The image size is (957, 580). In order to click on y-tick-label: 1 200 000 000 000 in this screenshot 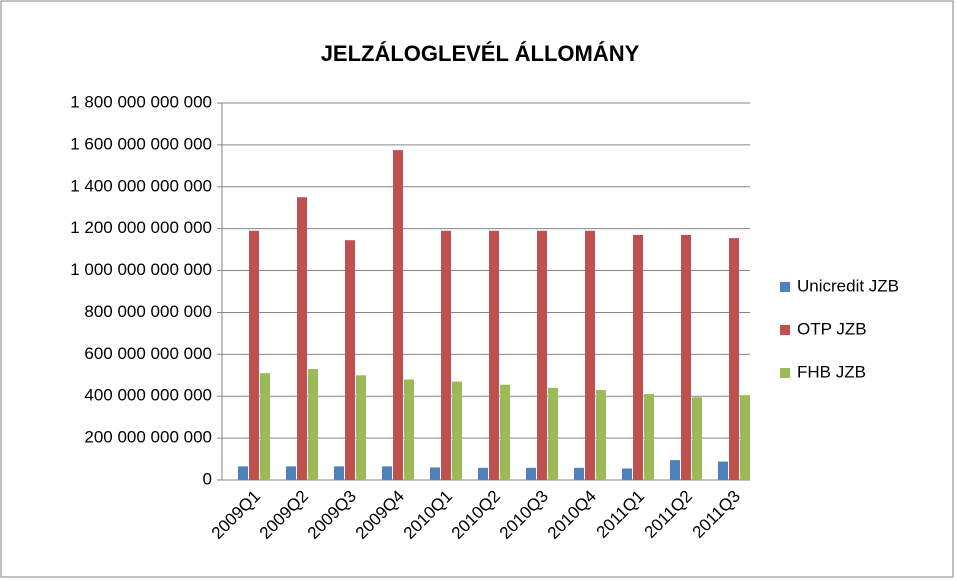, I will do `click(141, 227)`.